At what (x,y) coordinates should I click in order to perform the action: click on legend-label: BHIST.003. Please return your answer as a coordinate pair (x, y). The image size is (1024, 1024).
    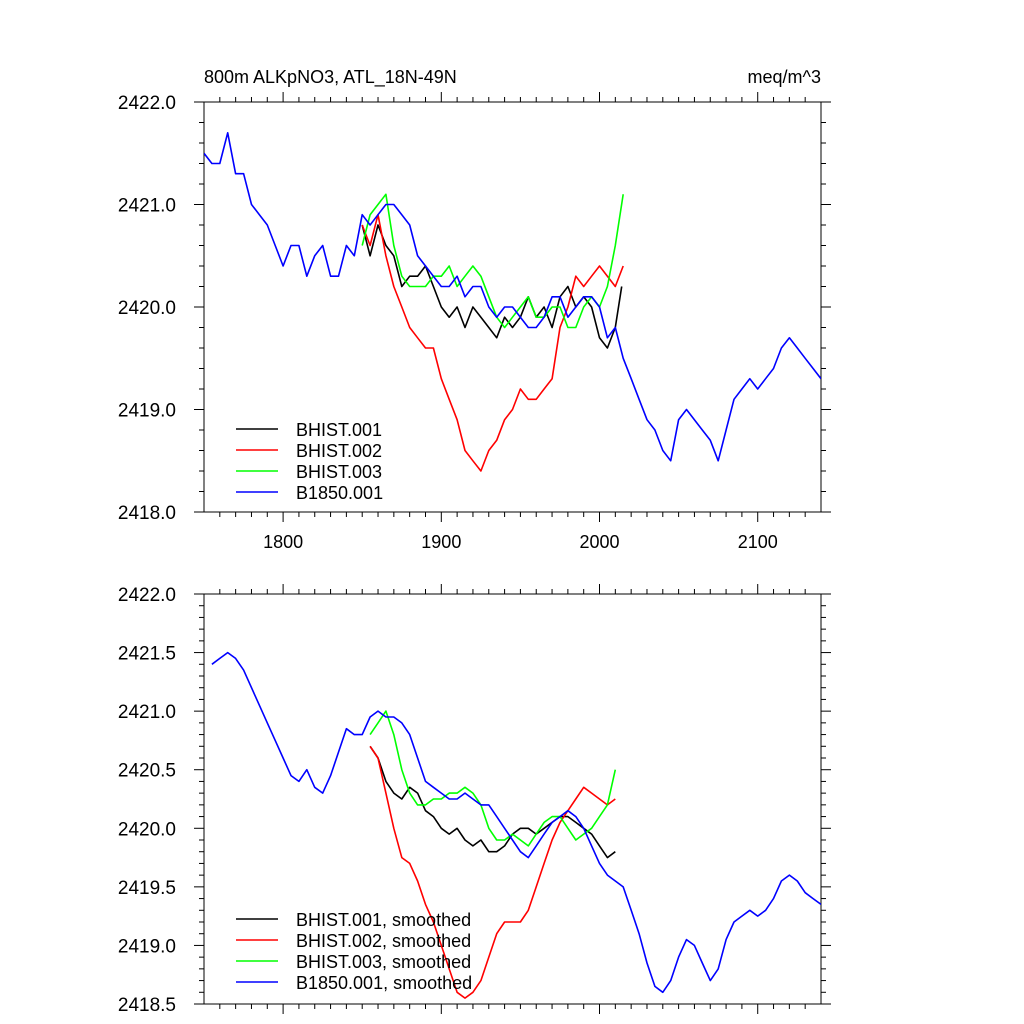
    Looking at the image, I should click on (339, 472).